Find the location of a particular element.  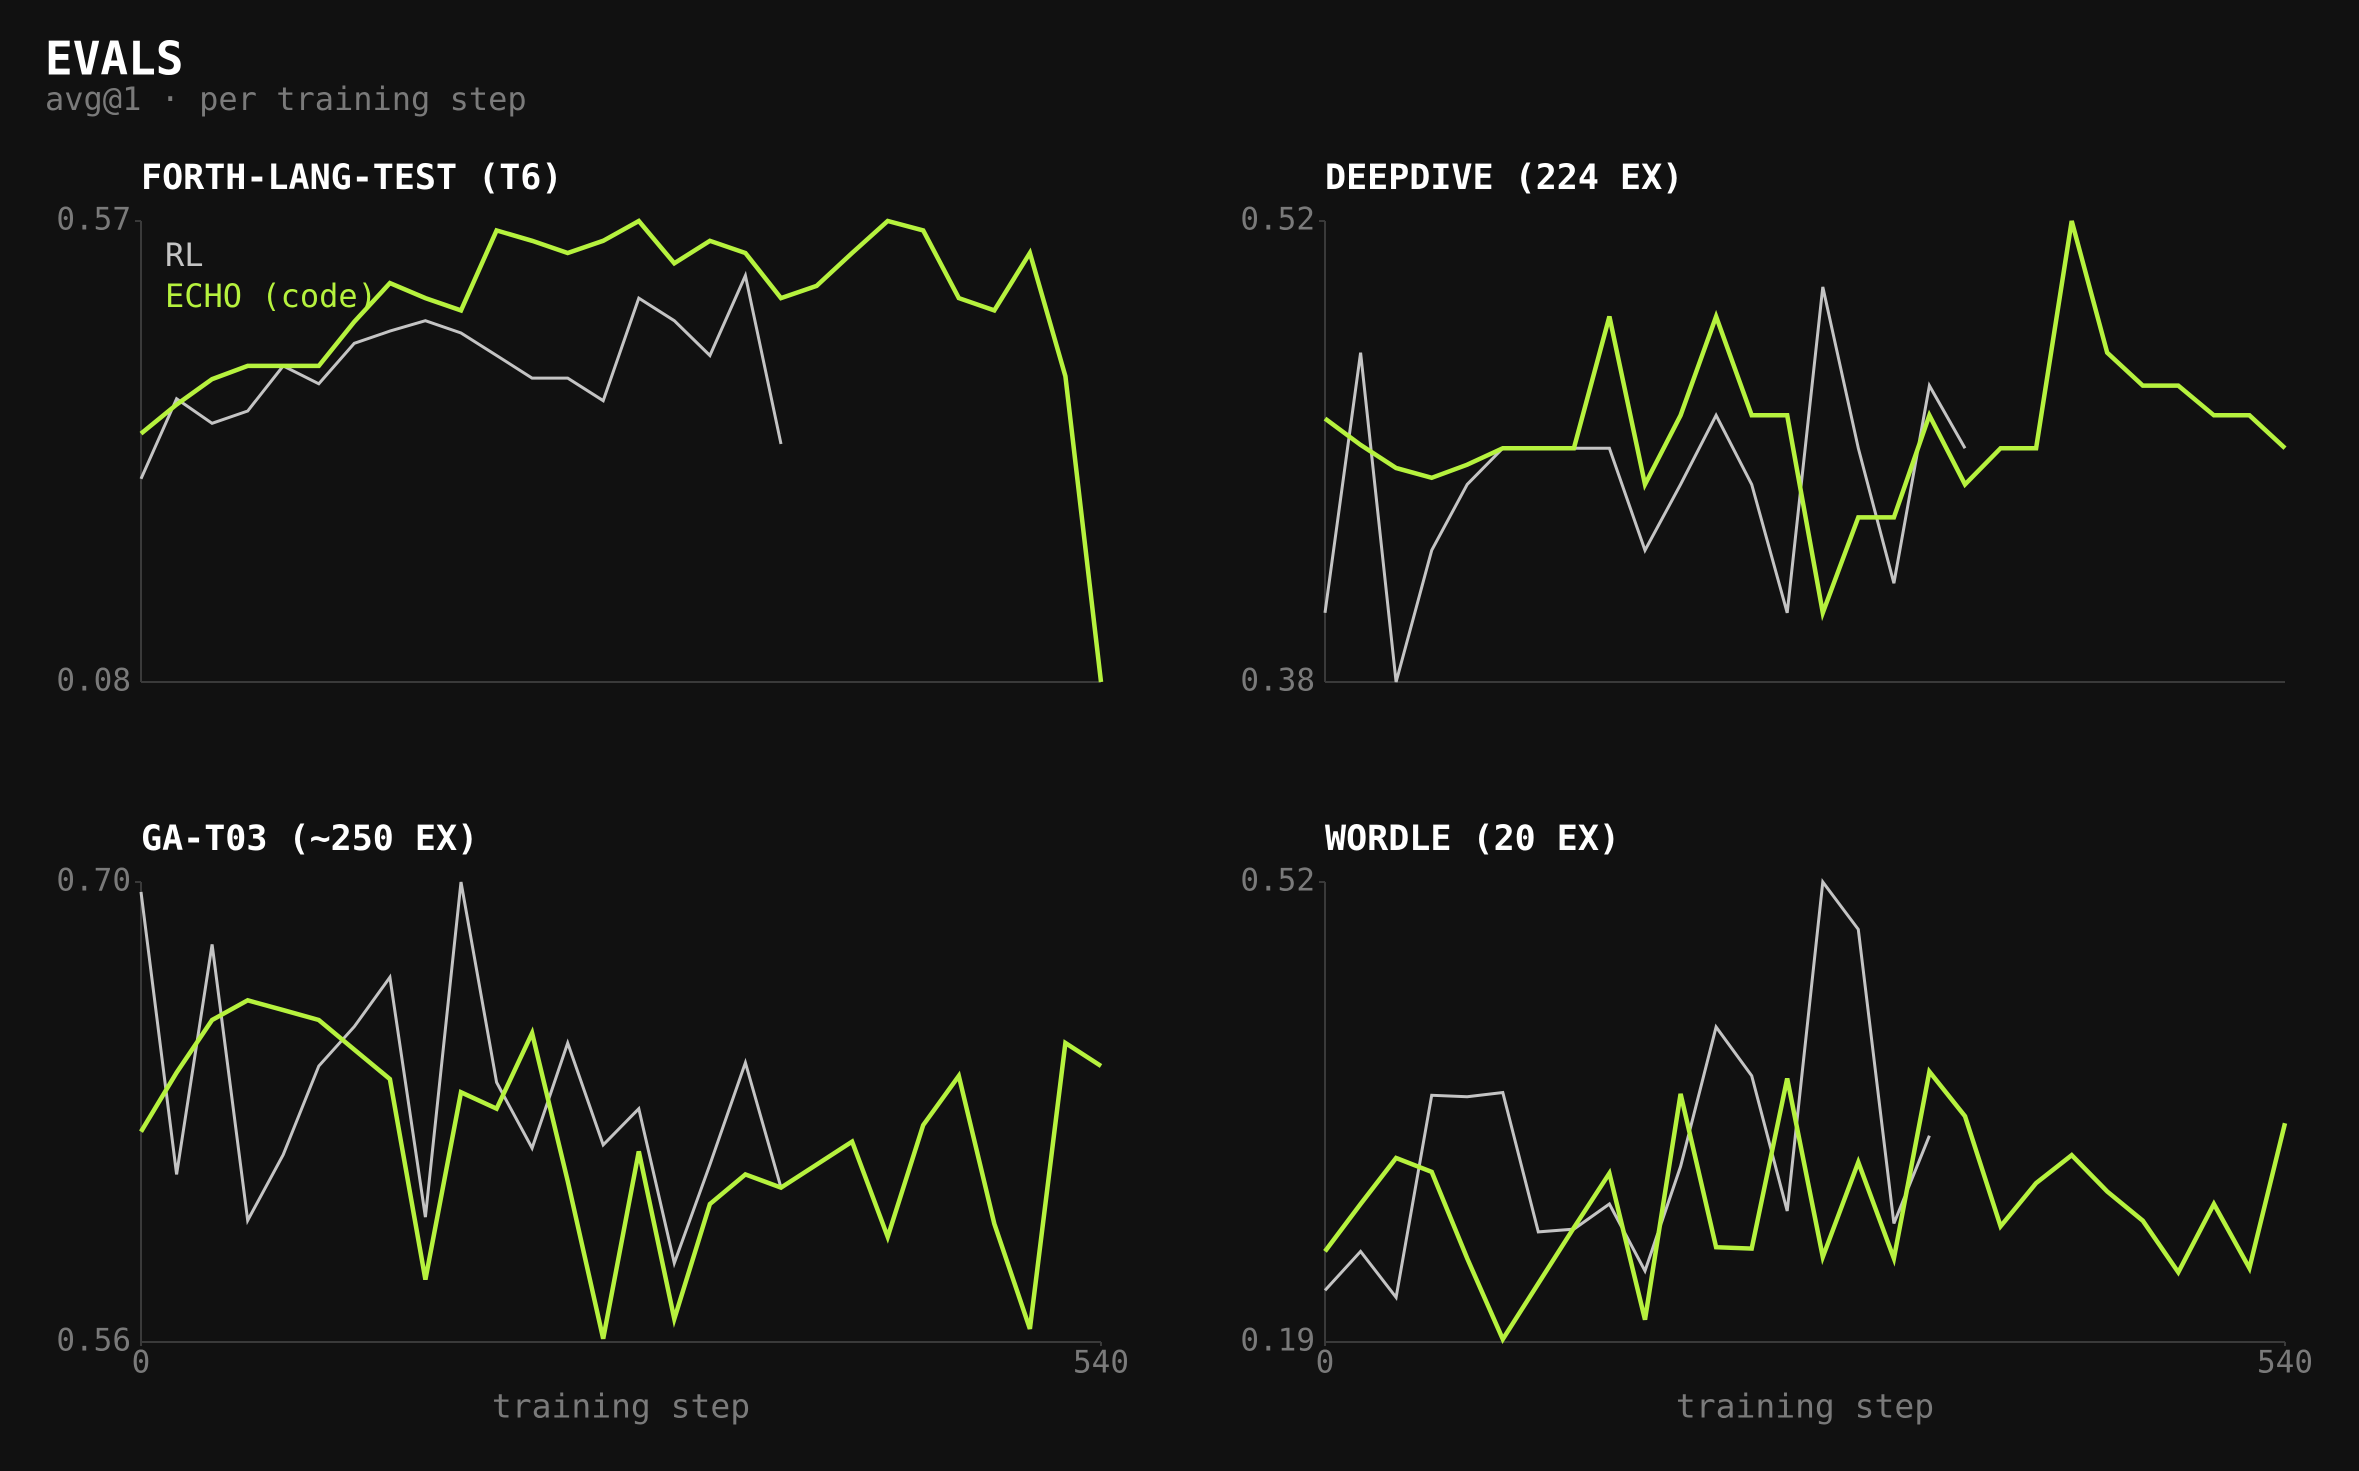

legend-entry: ECHO (code) is located at coordinates (271, 296).